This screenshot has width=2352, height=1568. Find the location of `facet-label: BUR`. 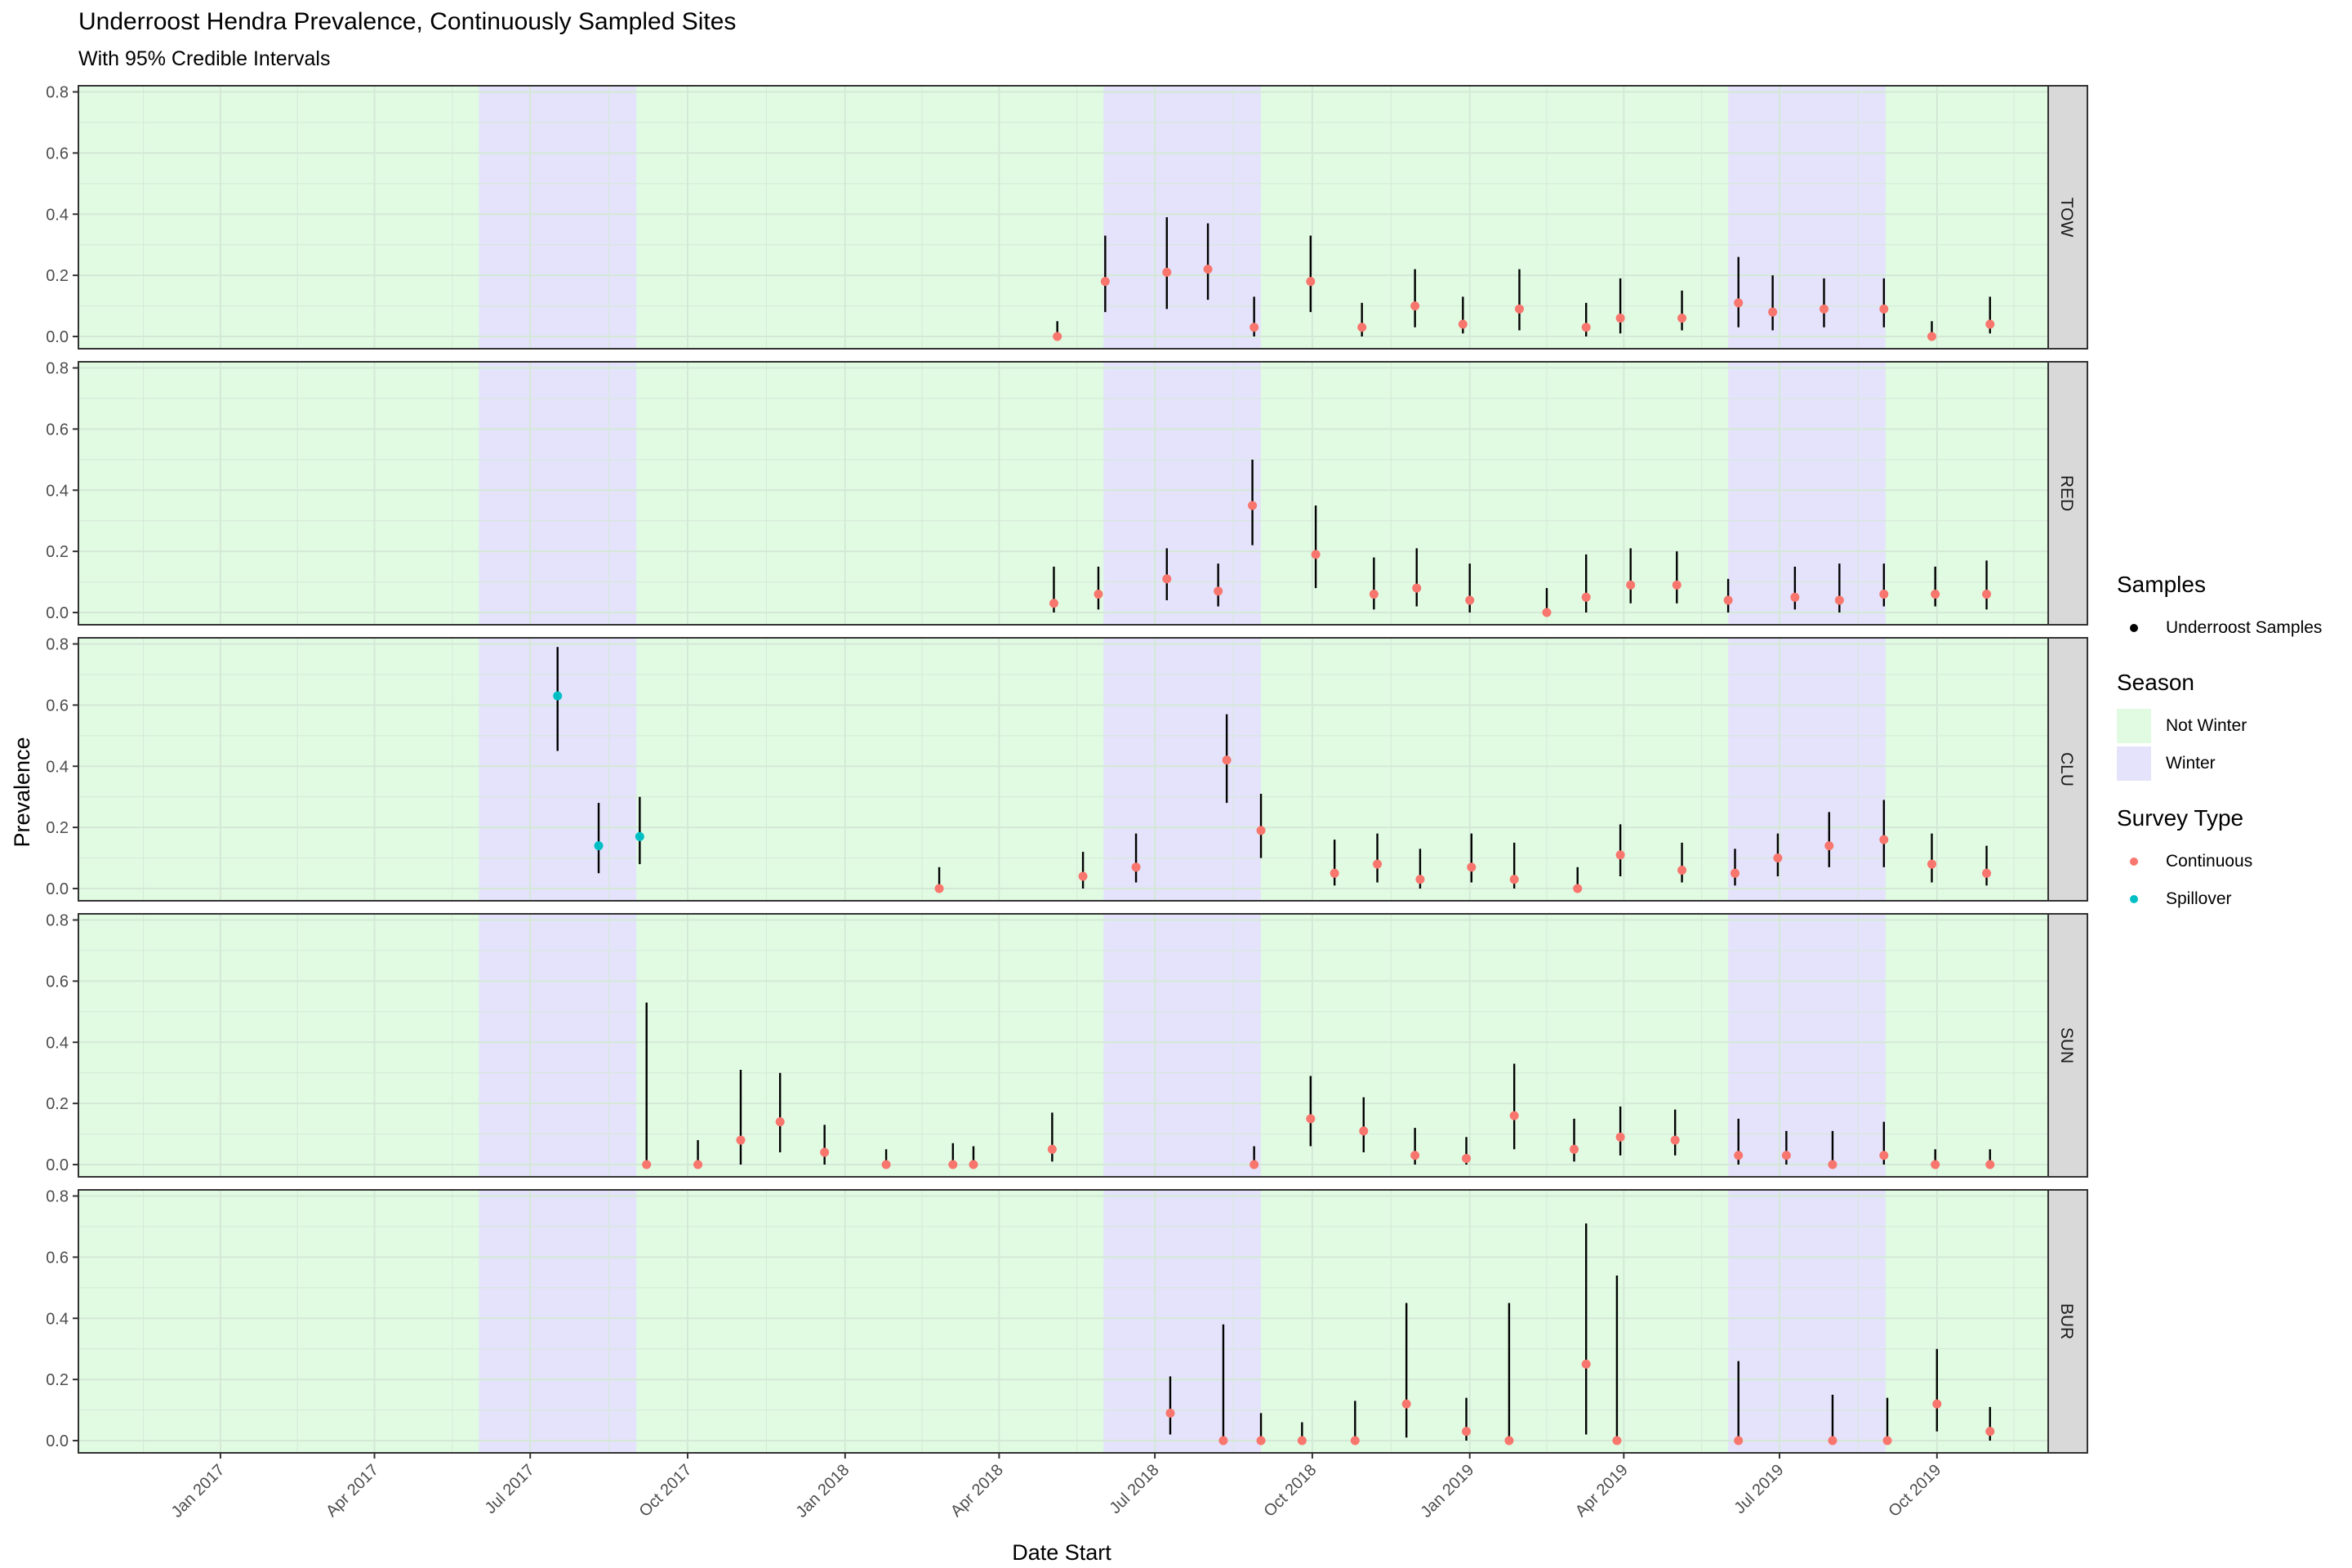

facet-label: BUR is located at coordinates (2066, 1321).